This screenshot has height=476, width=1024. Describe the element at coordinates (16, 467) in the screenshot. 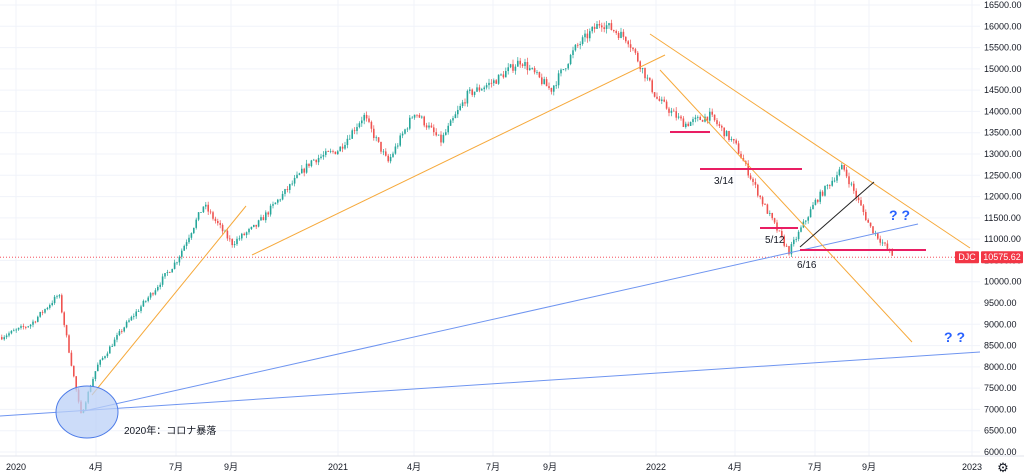

I see `x-tick-label: 2020` at that location.